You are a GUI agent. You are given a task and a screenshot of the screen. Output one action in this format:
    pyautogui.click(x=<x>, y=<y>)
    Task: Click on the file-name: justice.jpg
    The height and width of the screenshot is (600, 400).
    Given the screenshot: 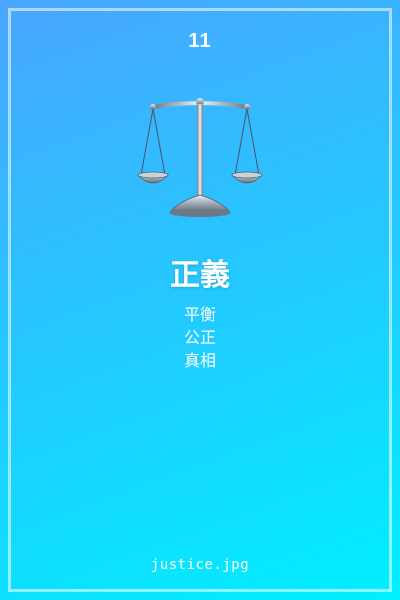 What is the action you would take?
    pyautogui.click(x=200, y=565)
    